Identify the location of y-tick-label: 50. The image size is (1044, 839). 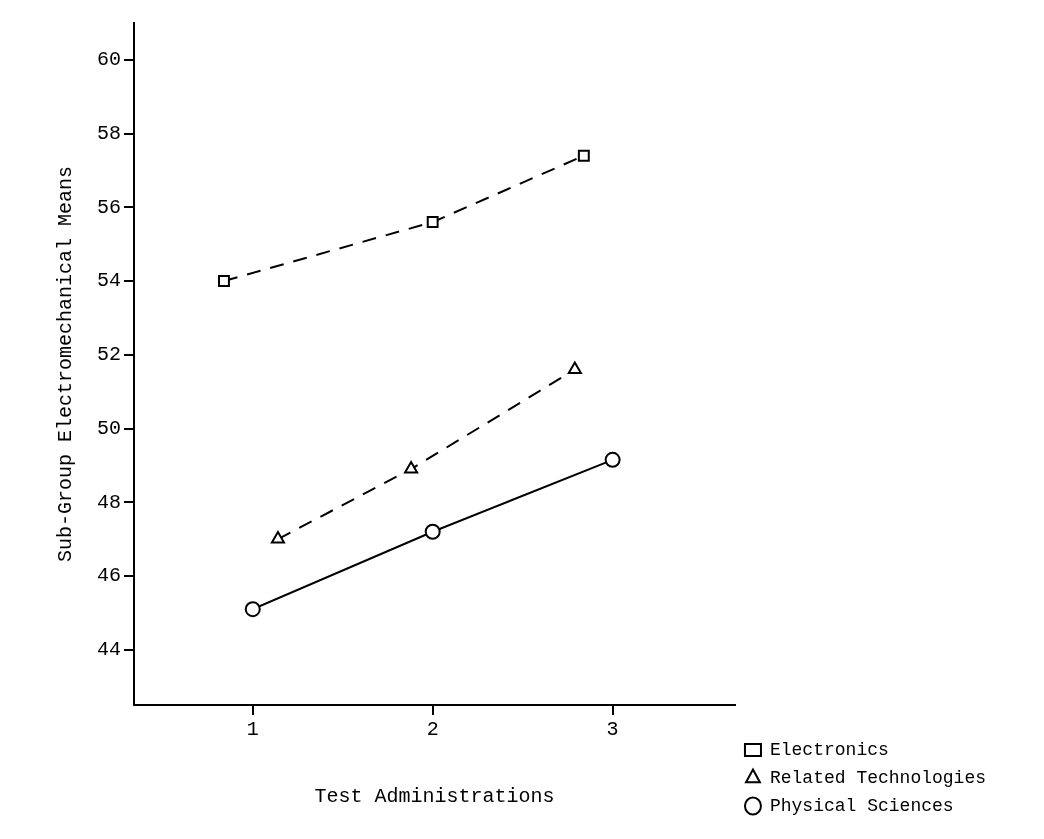
(108, 428).